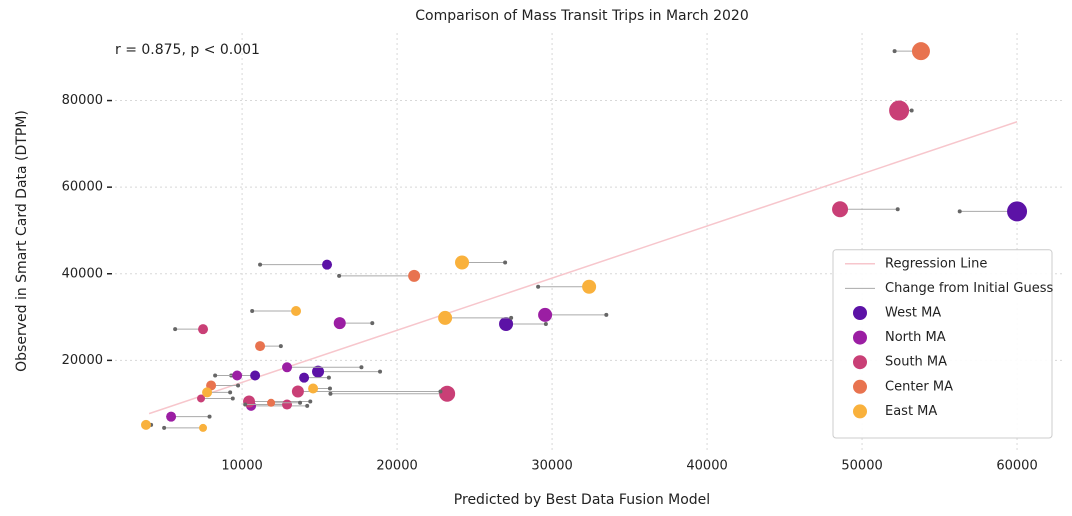 This screenshot has height=516, width=1072. What do you see at coordinates (82, 360) in the screenshot?
I see `y-tick-label: 20000` at bounding box center [82, 360].